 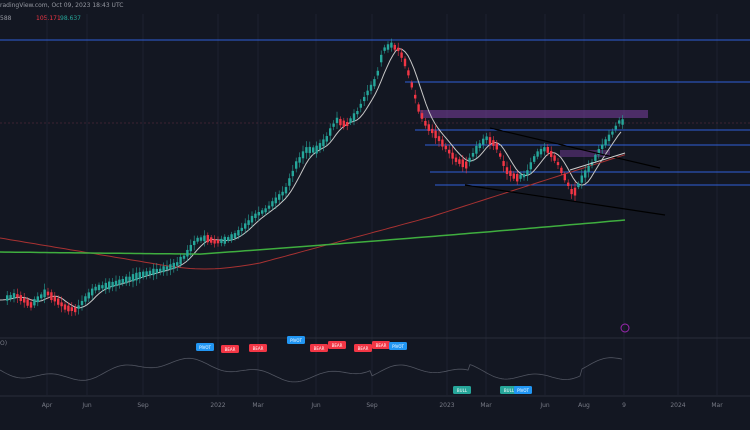 What do you see at coordinates (585, 153) in the screenshot?
I see `support-zone` at bounding box center [585, 153].